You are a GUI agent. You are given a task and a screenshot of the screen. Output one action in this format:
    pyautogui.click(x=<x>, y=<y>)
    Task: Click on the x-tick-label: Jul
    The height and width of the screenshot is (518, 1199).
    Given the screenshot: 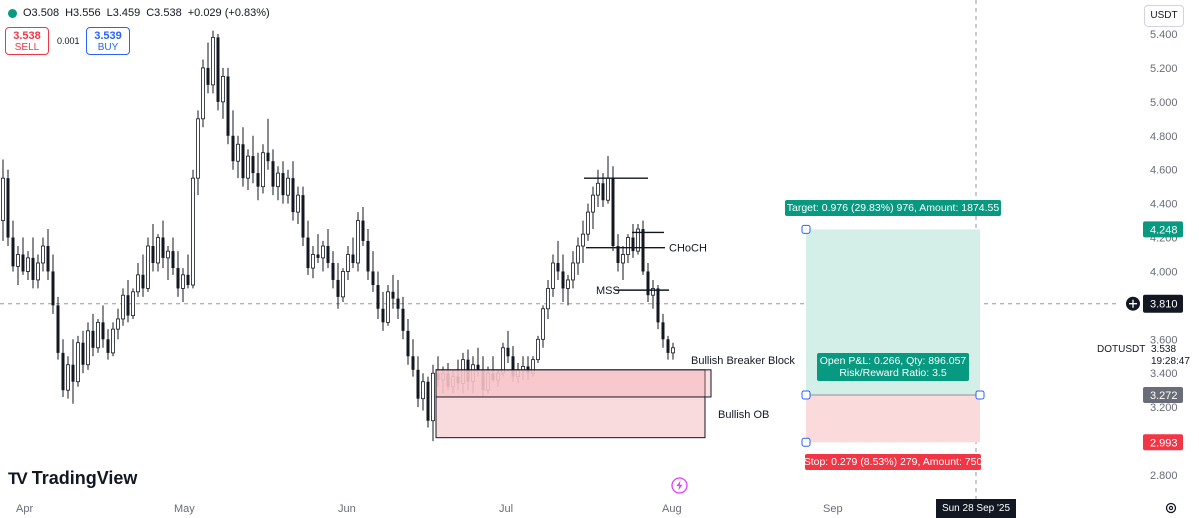 What is the action you would take?
    pyautogui.click(x=506, y=509)
    